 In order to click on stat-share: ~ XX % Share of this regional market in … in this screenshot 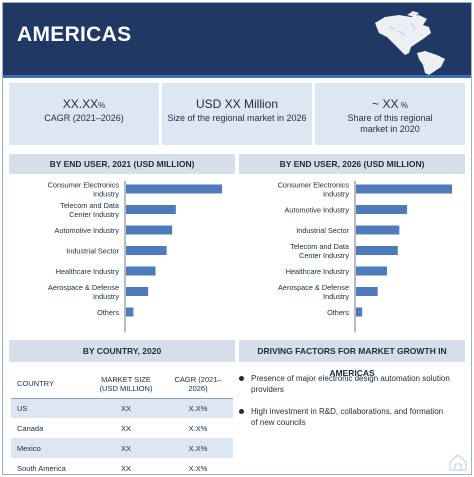, I will do `click(390, 114)`.